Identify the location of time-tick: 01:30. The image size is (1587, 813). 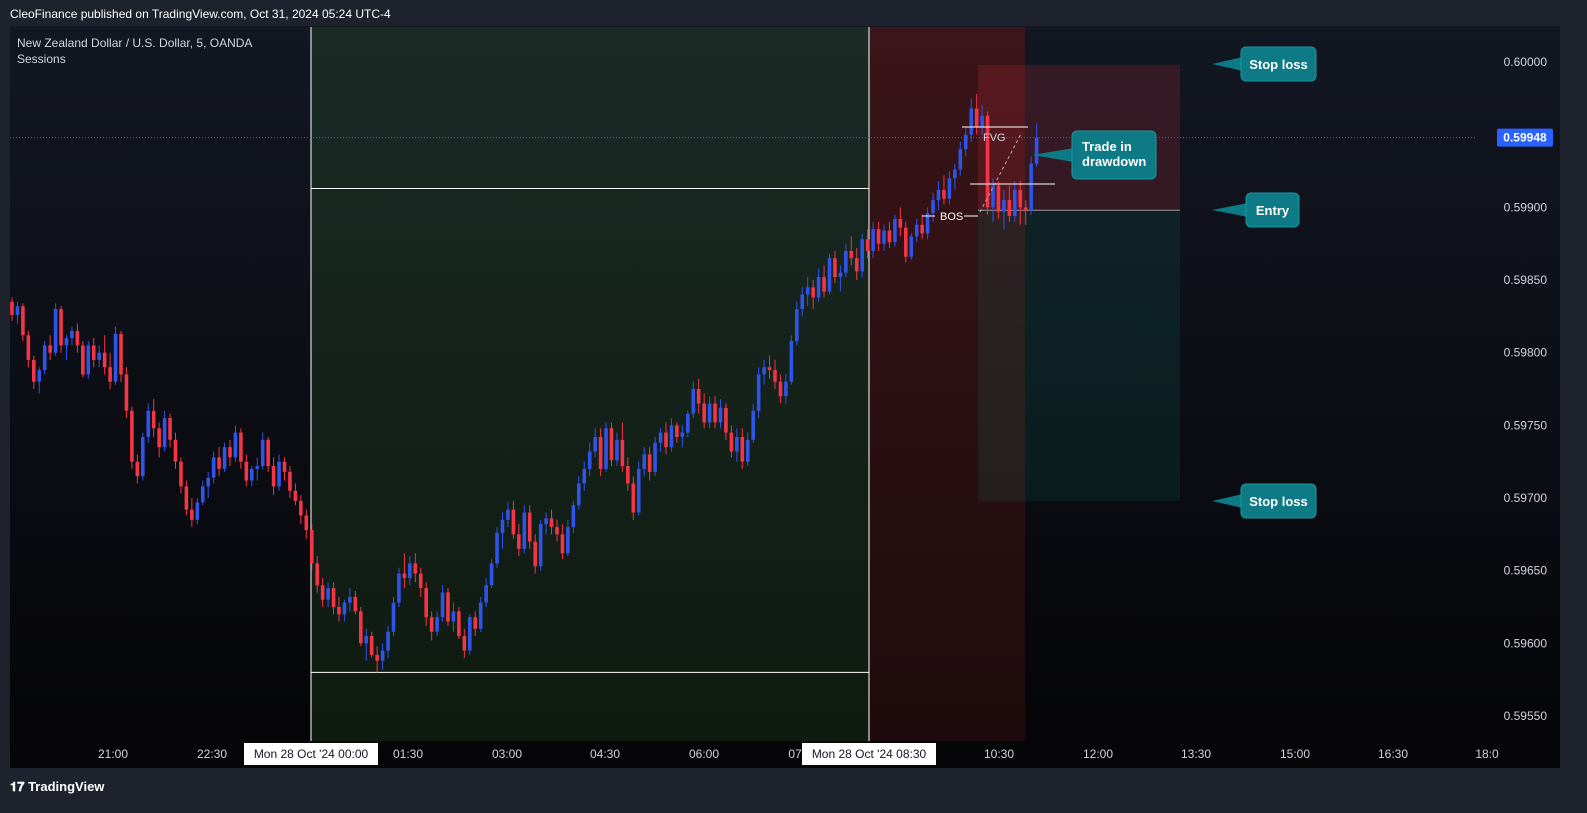
(408, 754).